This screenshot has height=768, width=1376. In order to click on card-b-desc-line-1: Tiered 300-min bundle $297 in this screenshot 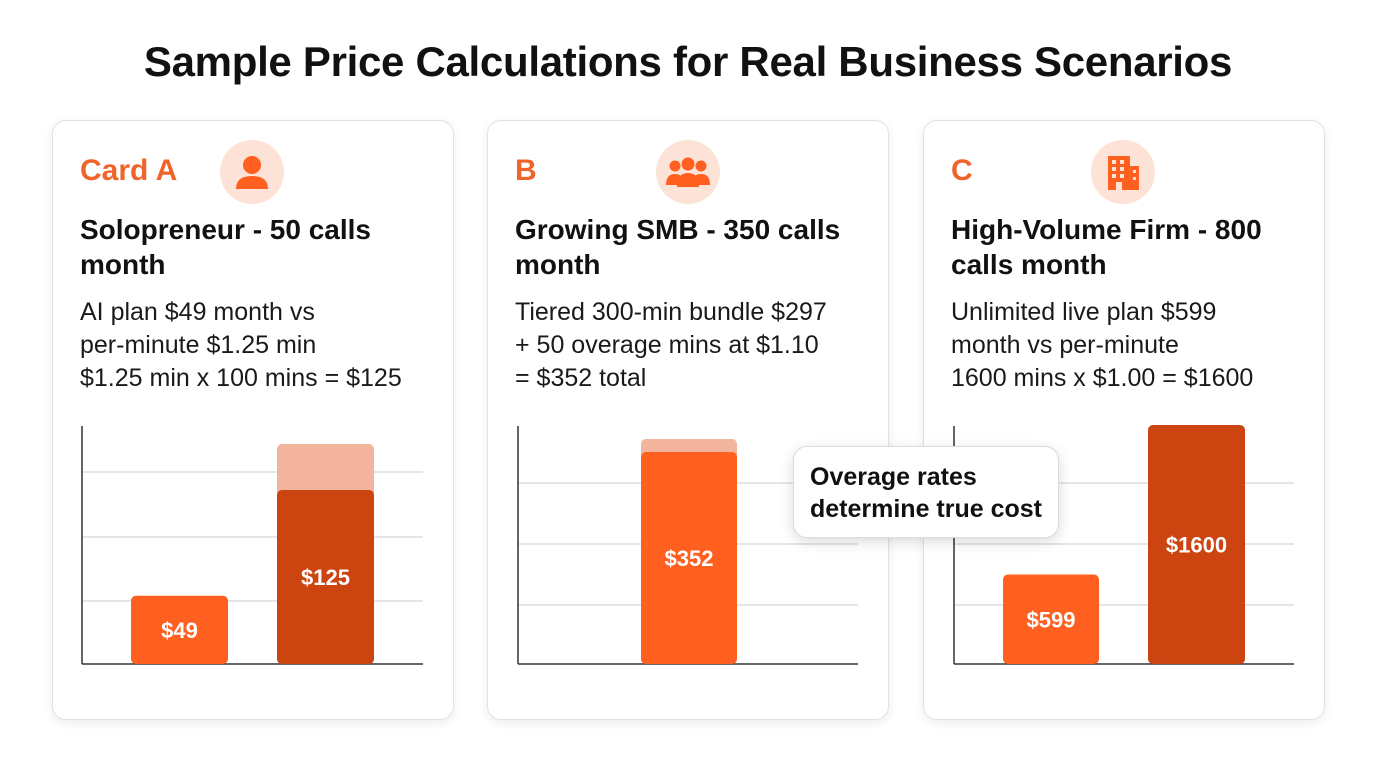, I will do `click(671, 312)`.